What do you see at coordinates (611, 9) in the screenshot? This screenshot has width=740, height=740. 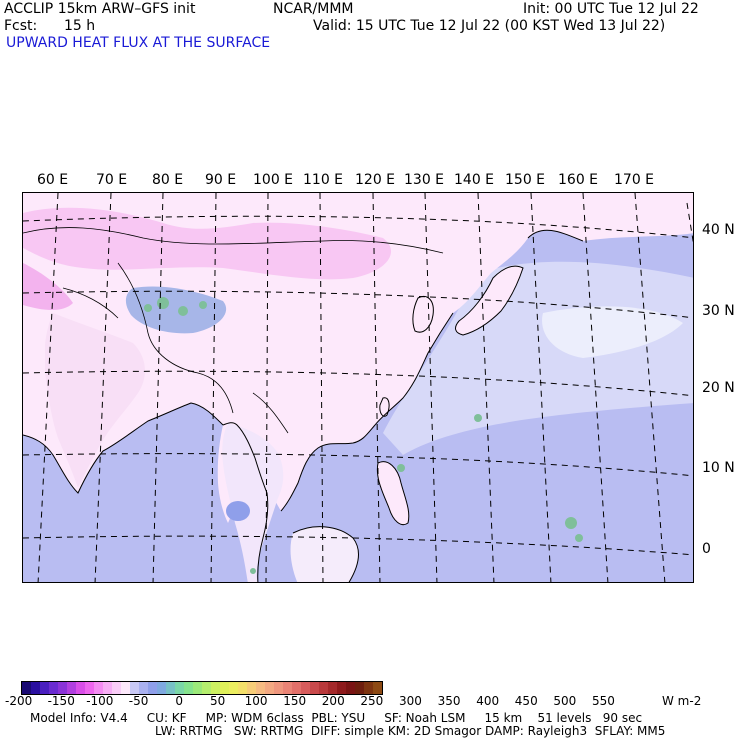 I see `init-time: Init: 00 UTC Tue 12 Jul 22` at bounding box center [611, 9].